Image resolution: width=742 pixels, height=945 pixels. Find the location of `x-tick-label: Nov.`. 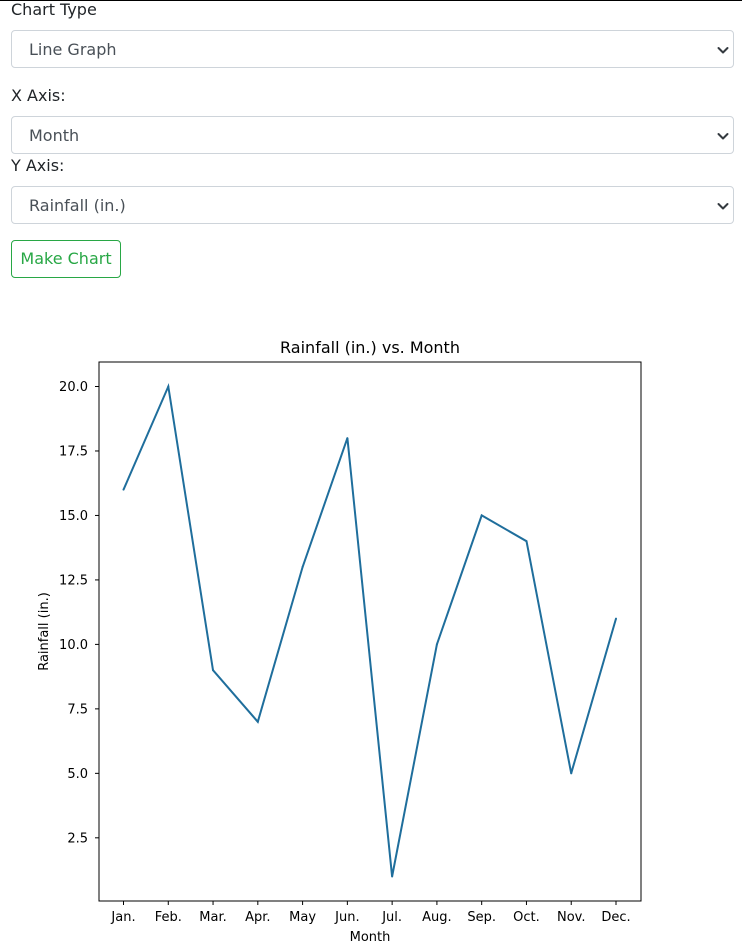

x-tick-label: Nov. is located at coordinates (571, 917).